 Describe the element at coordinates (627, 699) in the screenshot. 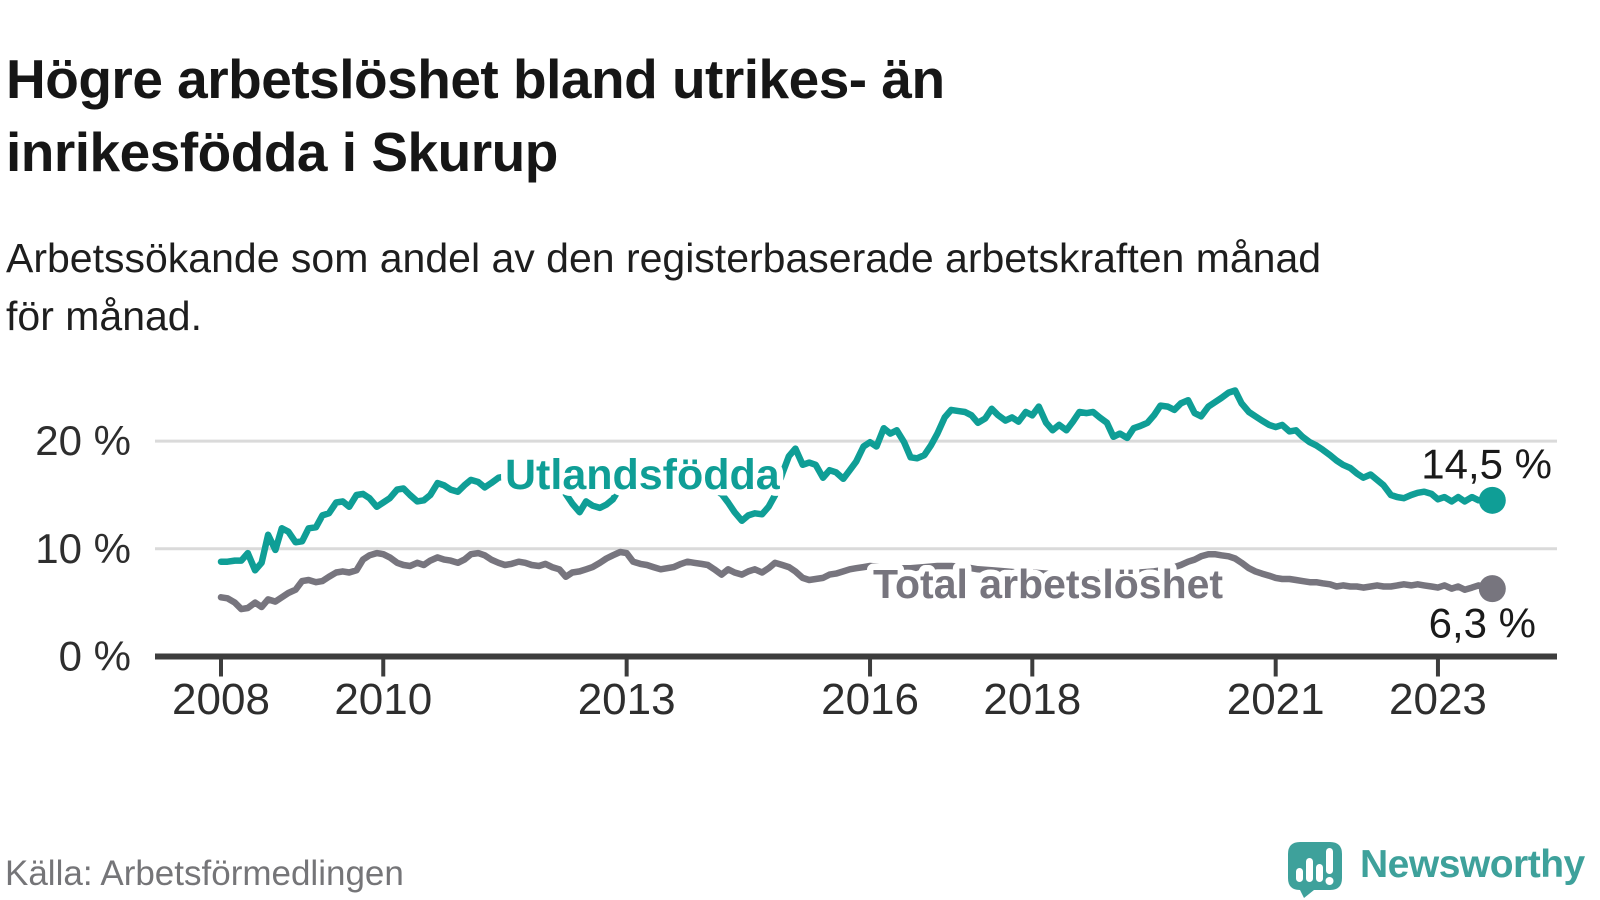

I see `x-tick-label: 2013` at that location.